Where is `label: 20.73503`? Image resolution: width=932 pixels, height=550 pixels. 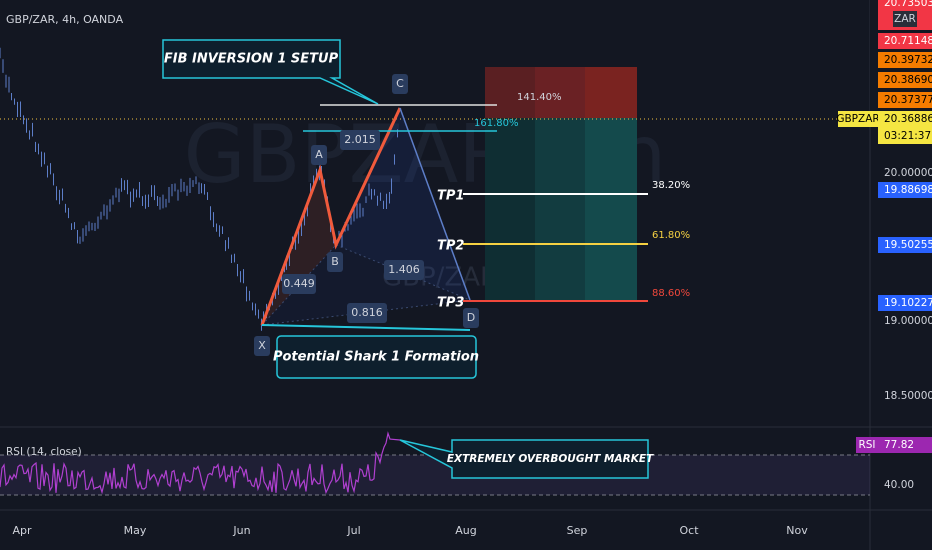
label: 20.73503 is located at coordinates (908, 4).